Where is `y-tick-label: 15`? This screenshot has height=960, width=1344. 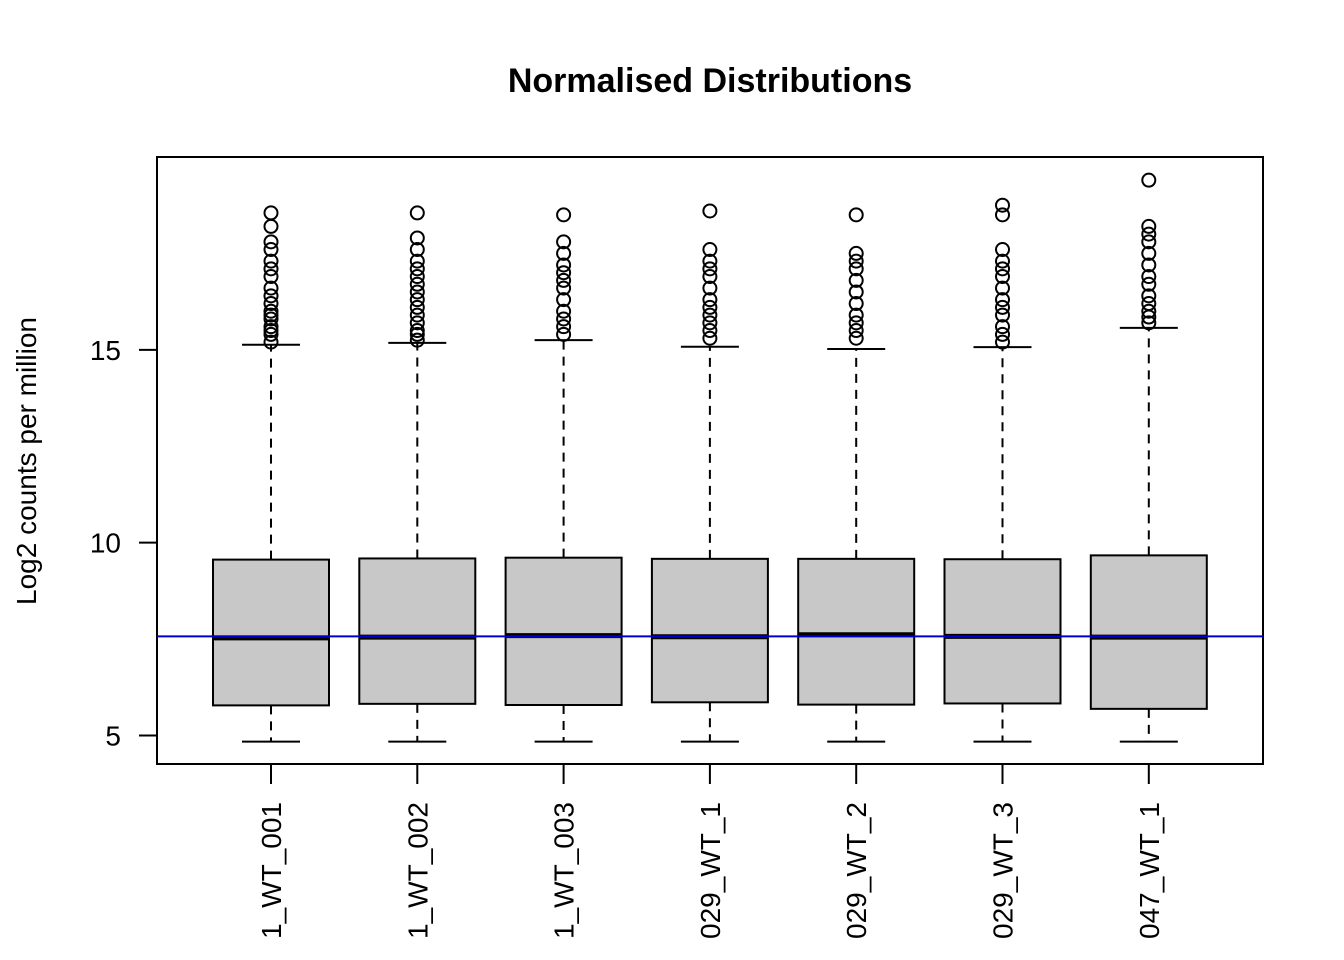 y-tick-label: 15 is located at coordinates (105, 350).